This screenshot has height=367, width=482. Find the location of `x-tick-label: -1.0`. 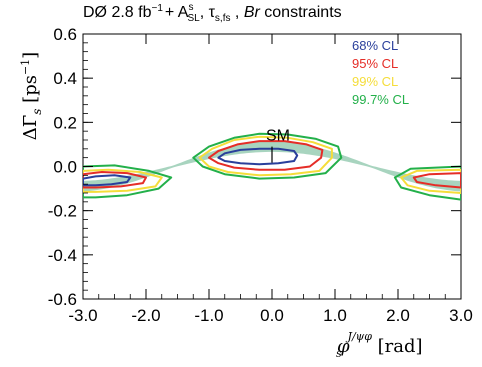

x-tick-label: -1.0 is located at coordinates (208, 315).